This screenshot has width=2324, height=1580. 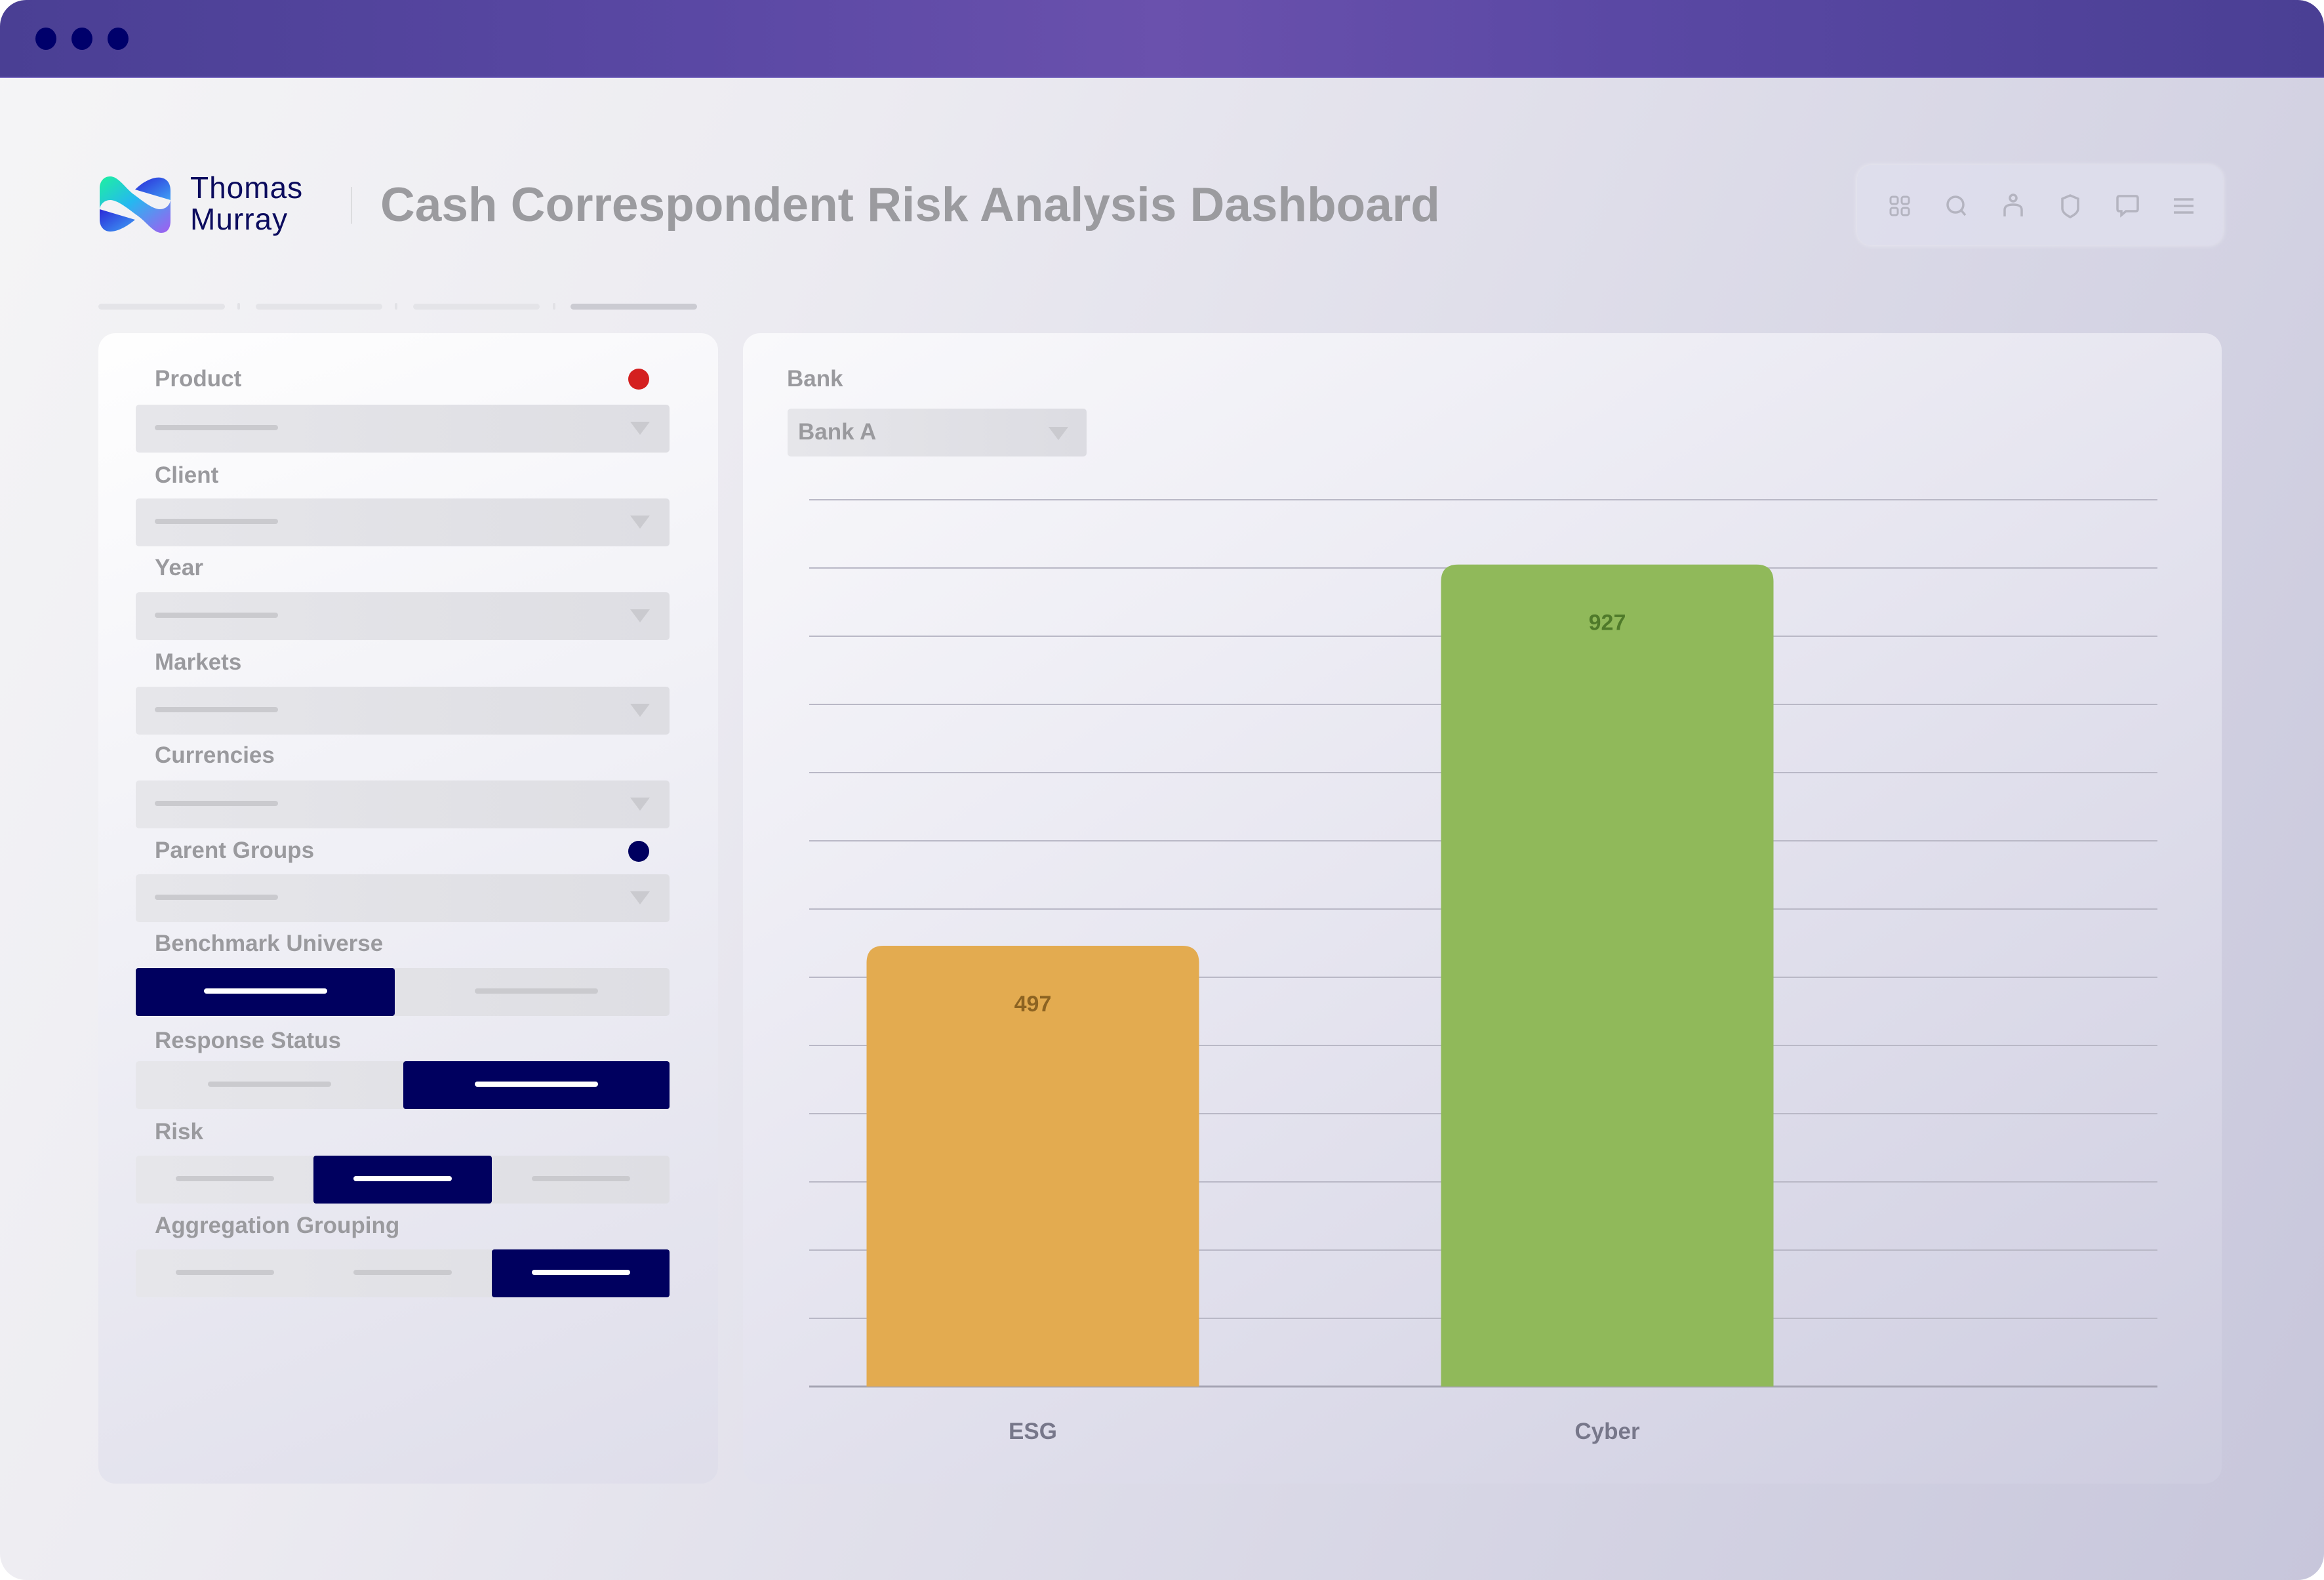 What do you see at coordinates (815, 379) in the screenshot?
I see `bank-filter-label: Bank` at bounding box center [815, 379].